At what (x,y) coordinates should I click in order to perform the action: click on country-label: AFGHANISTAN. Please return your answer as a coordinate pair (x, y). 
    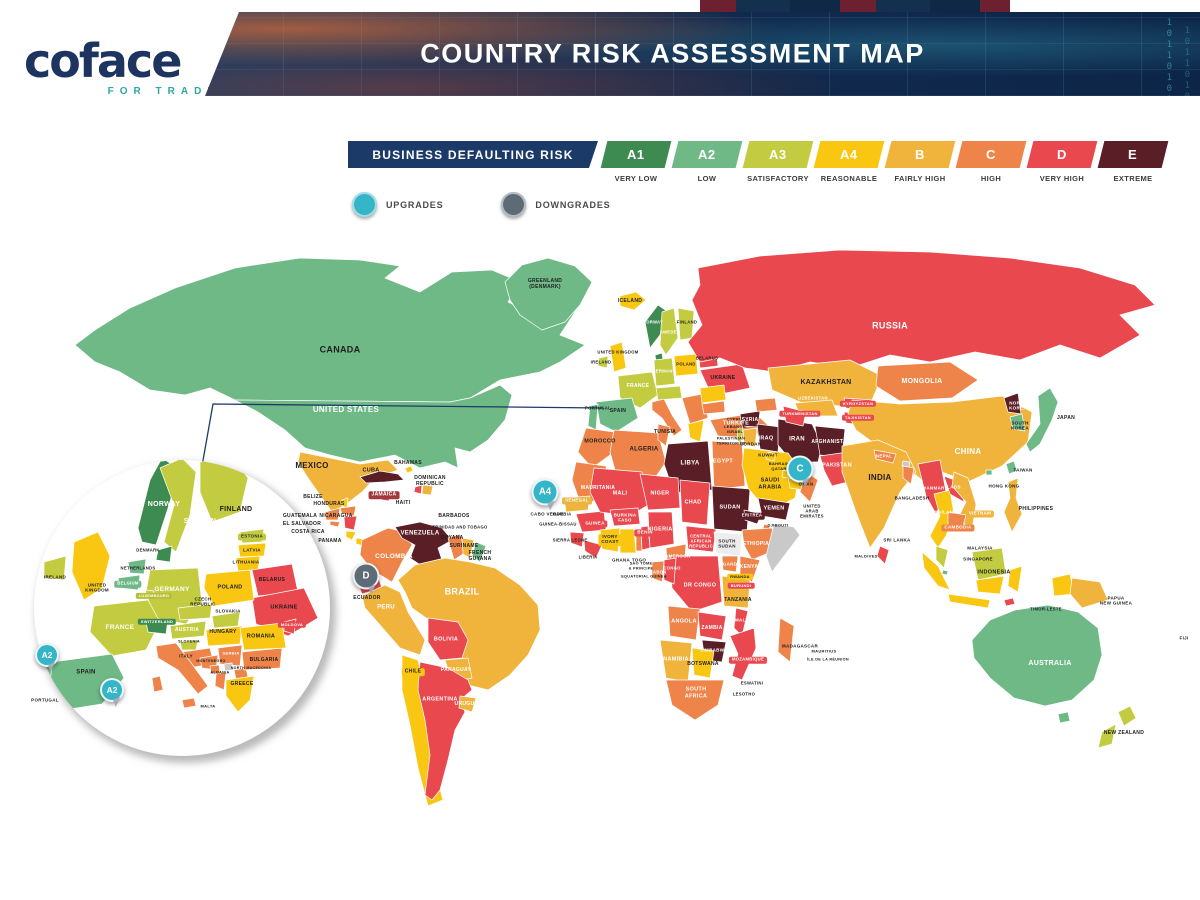
    Looking at the image, I should click on (831, 442).